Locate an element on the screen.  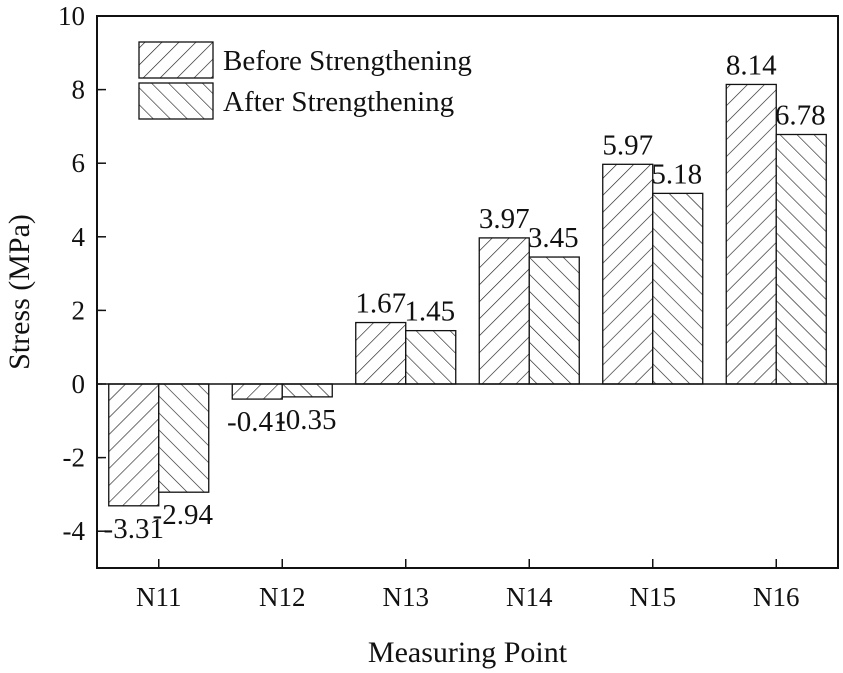
bar-value-label: -3.31 is located at coordinates (134, 529).